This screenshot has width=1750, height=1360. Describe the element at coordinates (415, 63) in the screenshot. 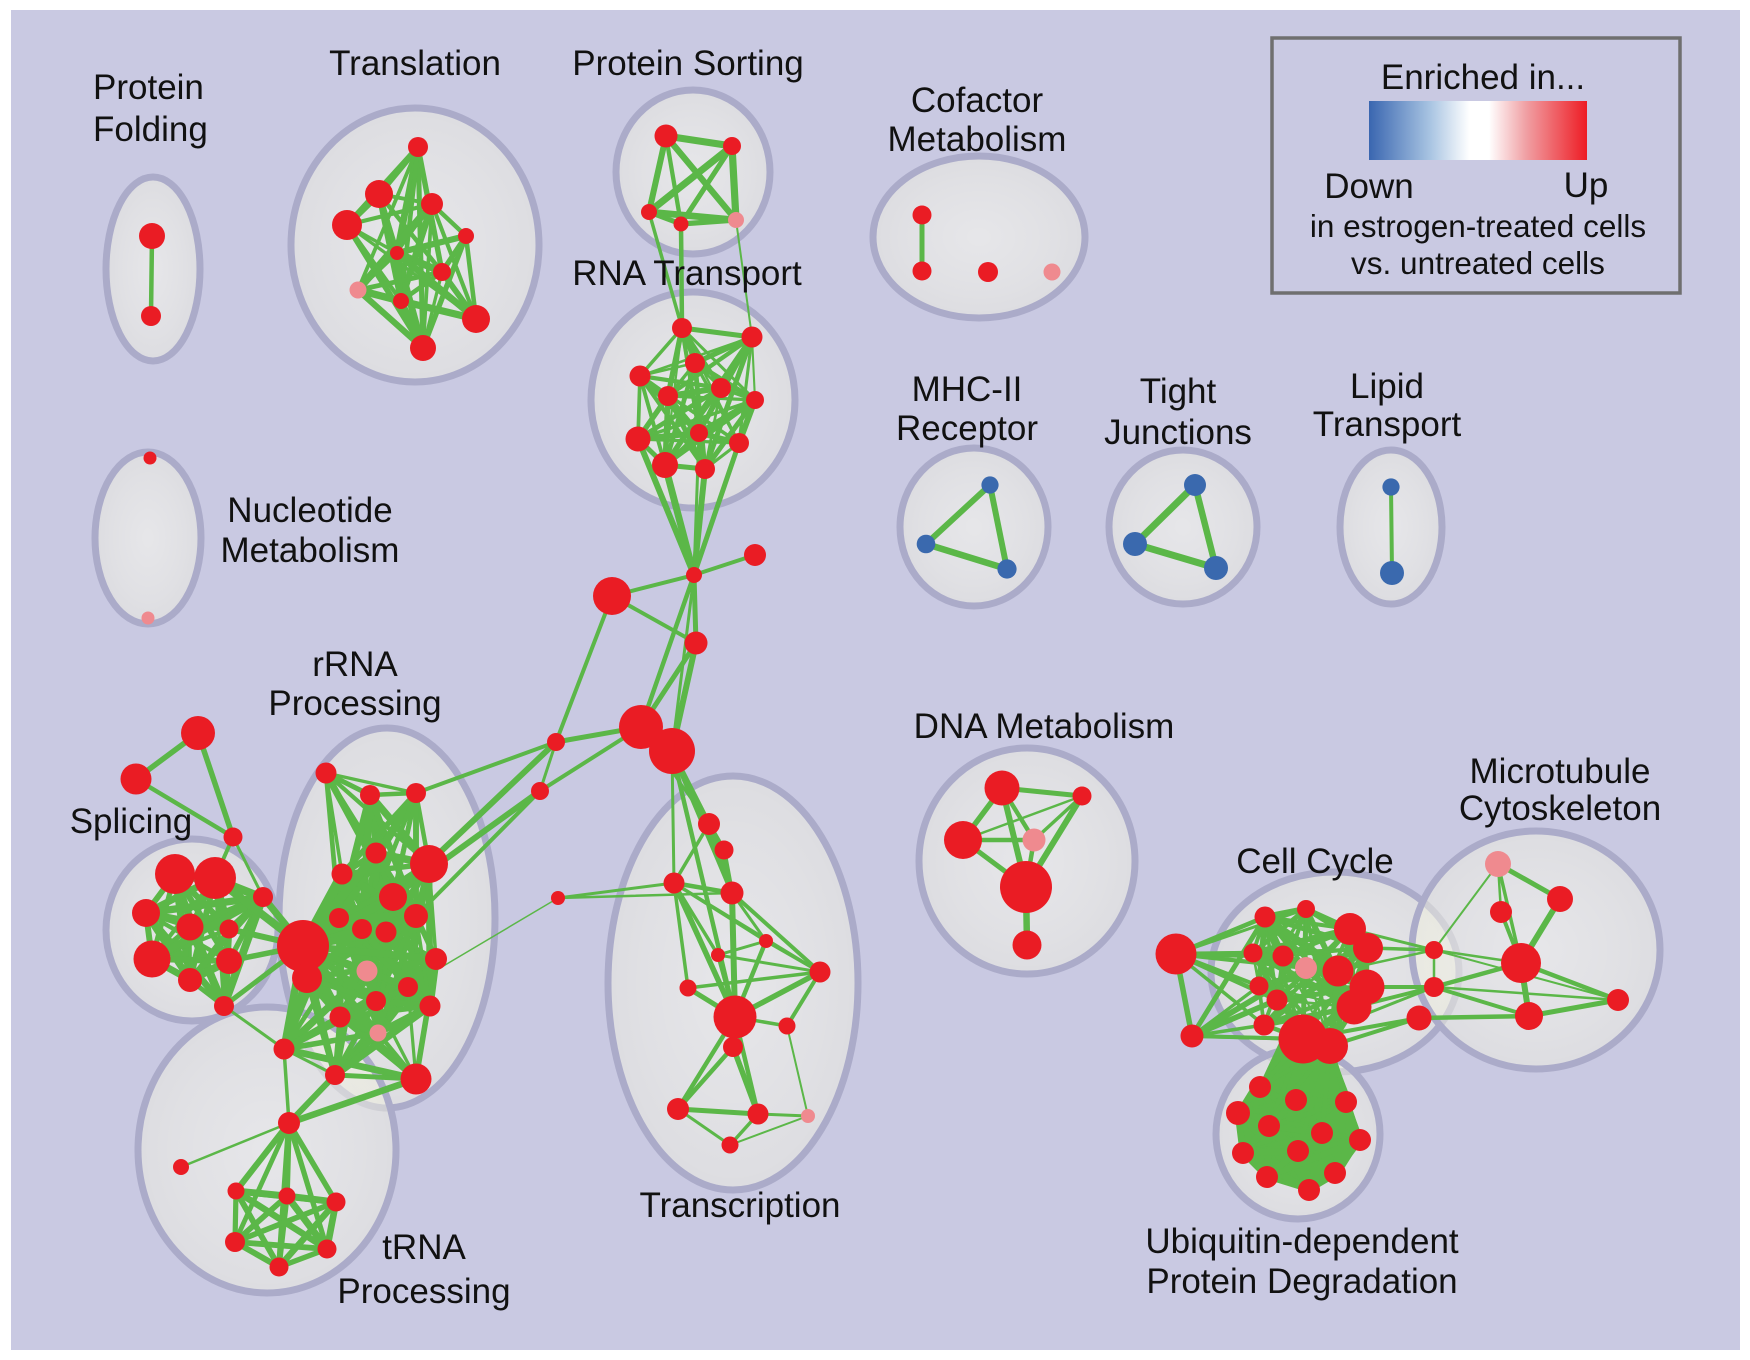

I see `svg-text: Translation` at that location.